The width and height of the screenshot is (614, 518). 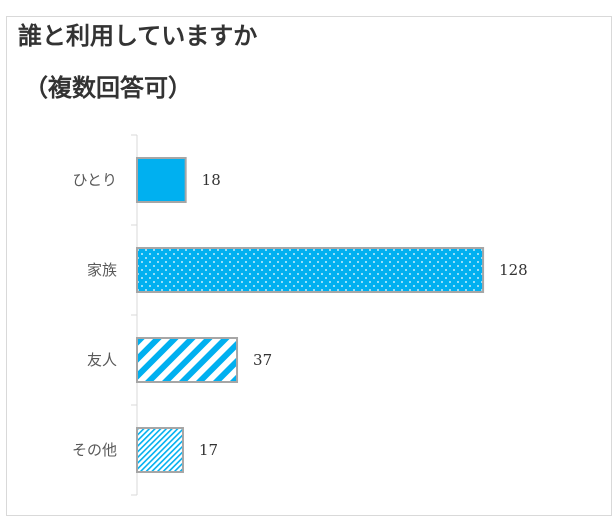 I want to click on data-label: 18, so click(x=211, y=180).